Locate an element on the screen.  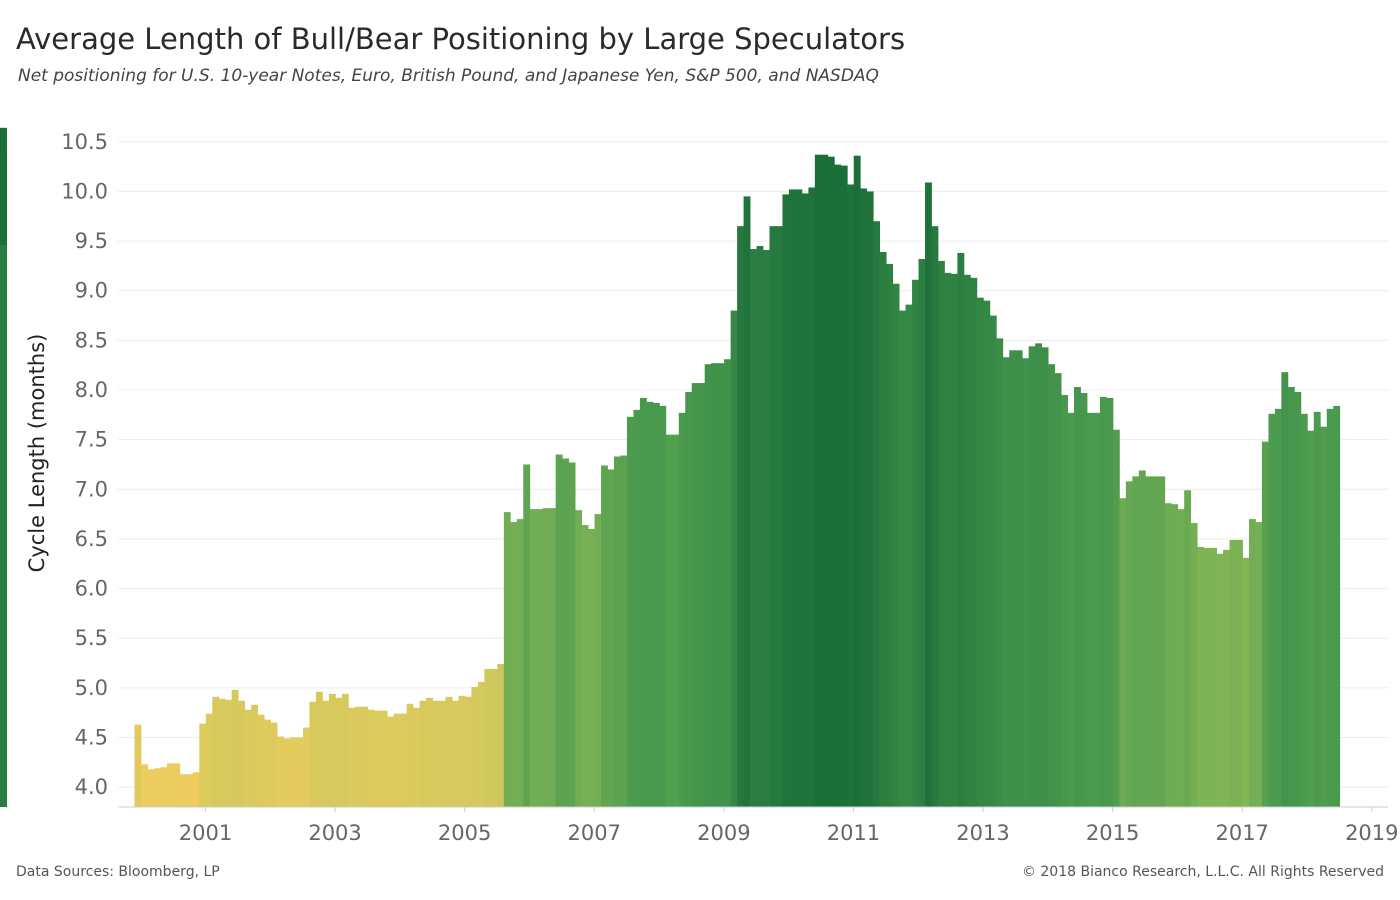
y-tick-label: 6.0 is located at coordinates (91, 589).